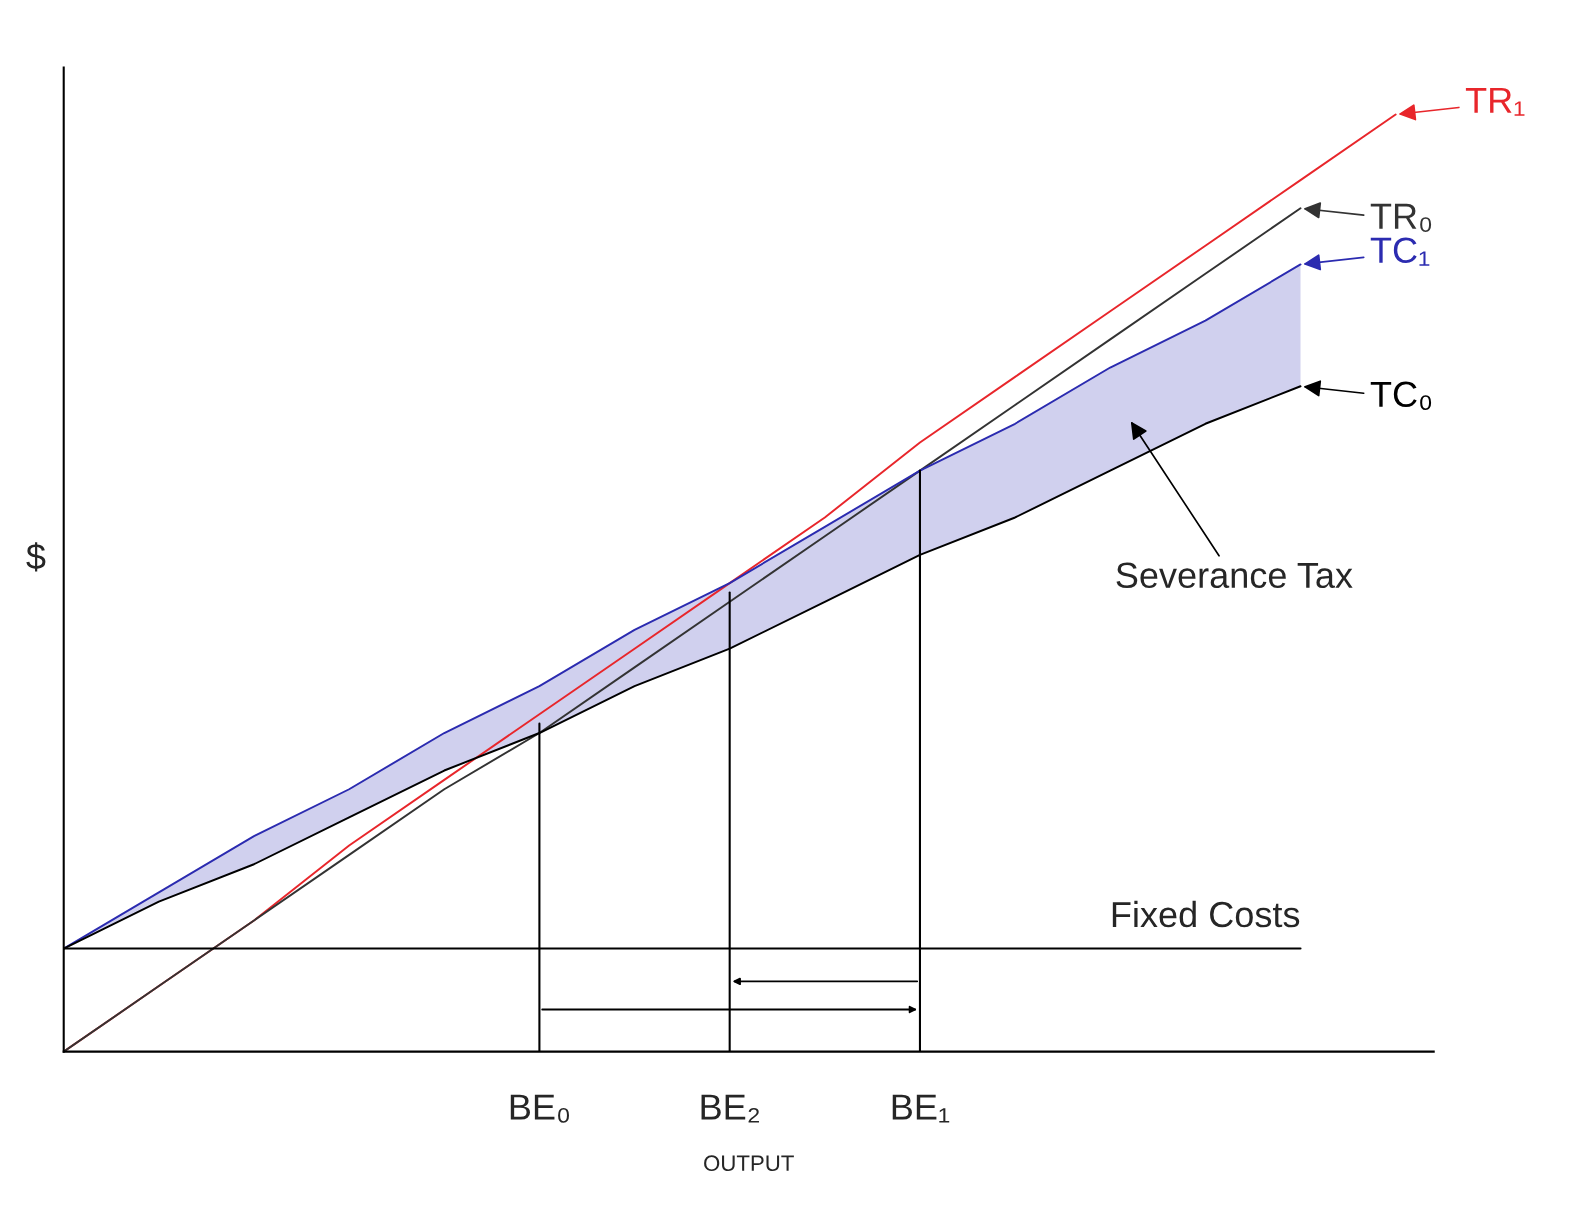 The image size is (1593, 1230). Describe the element at coordinates (1401, 217) in the screenshot. I see `legend-label: TR₀` at that location.